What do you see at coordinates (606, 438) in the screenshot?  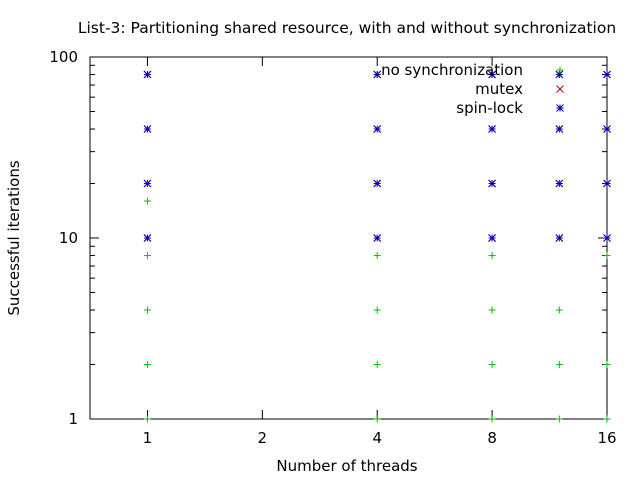 I see `x-tick-label: 16` at bounding box center [606, 438].